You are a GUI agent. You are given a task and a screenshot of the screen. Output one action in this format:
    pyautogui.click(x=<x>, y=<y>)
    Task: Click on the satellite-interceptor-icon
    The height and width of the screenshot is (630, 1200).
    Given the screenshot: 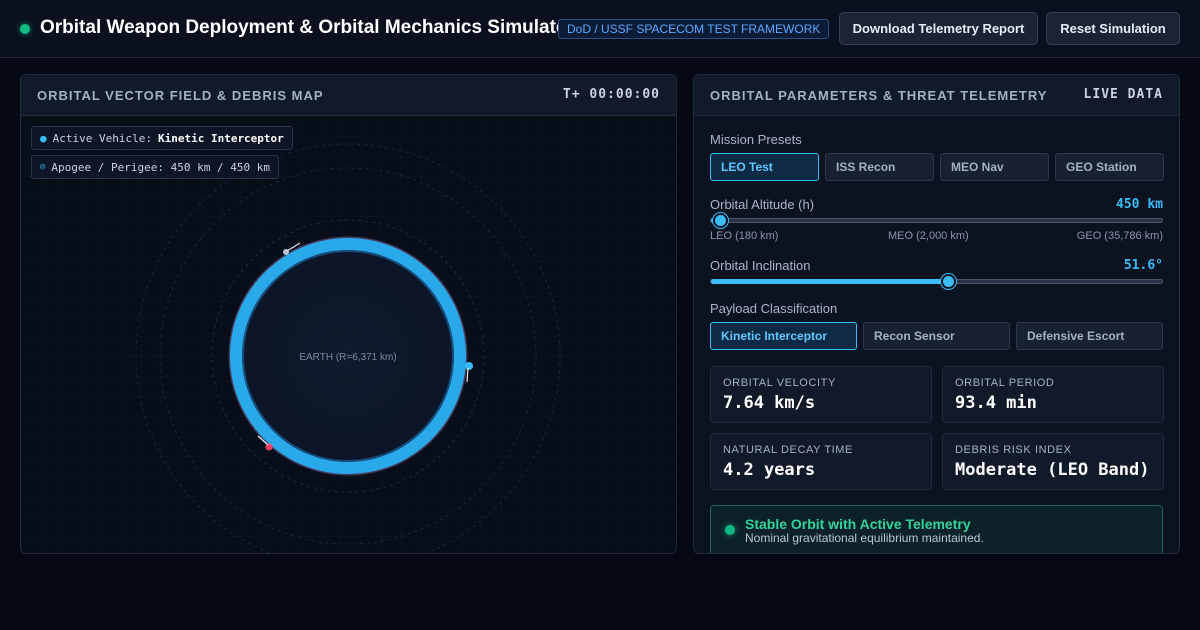 What is the action you would take?
    pyautogui.click(x=469, y=372)
    